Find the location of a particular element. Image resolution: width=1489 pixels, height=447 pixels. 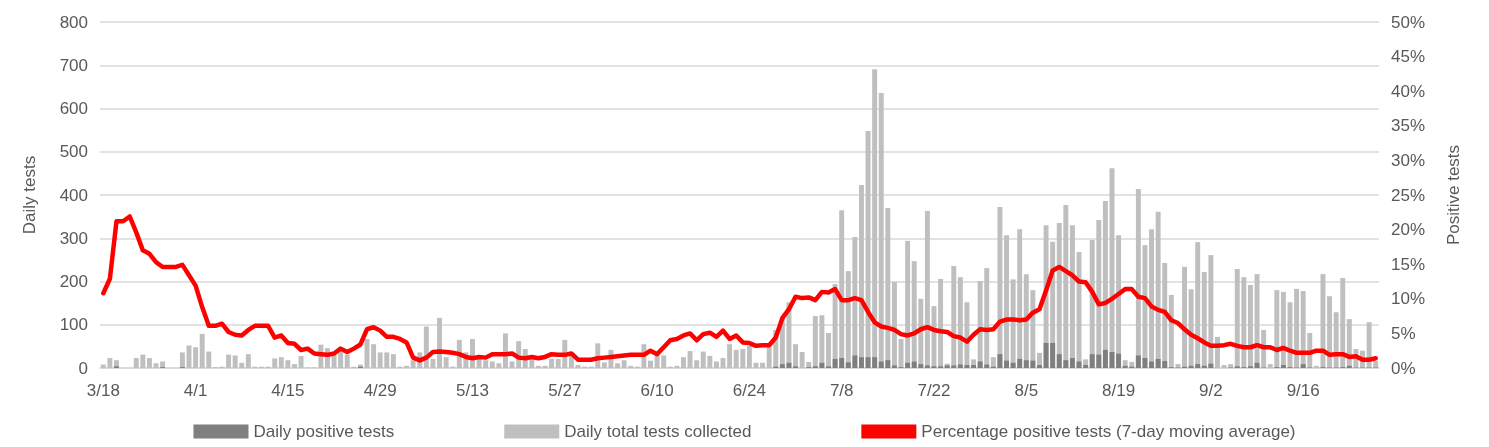

x-tick-label: 4/29 is located at coordinates (380, 390).